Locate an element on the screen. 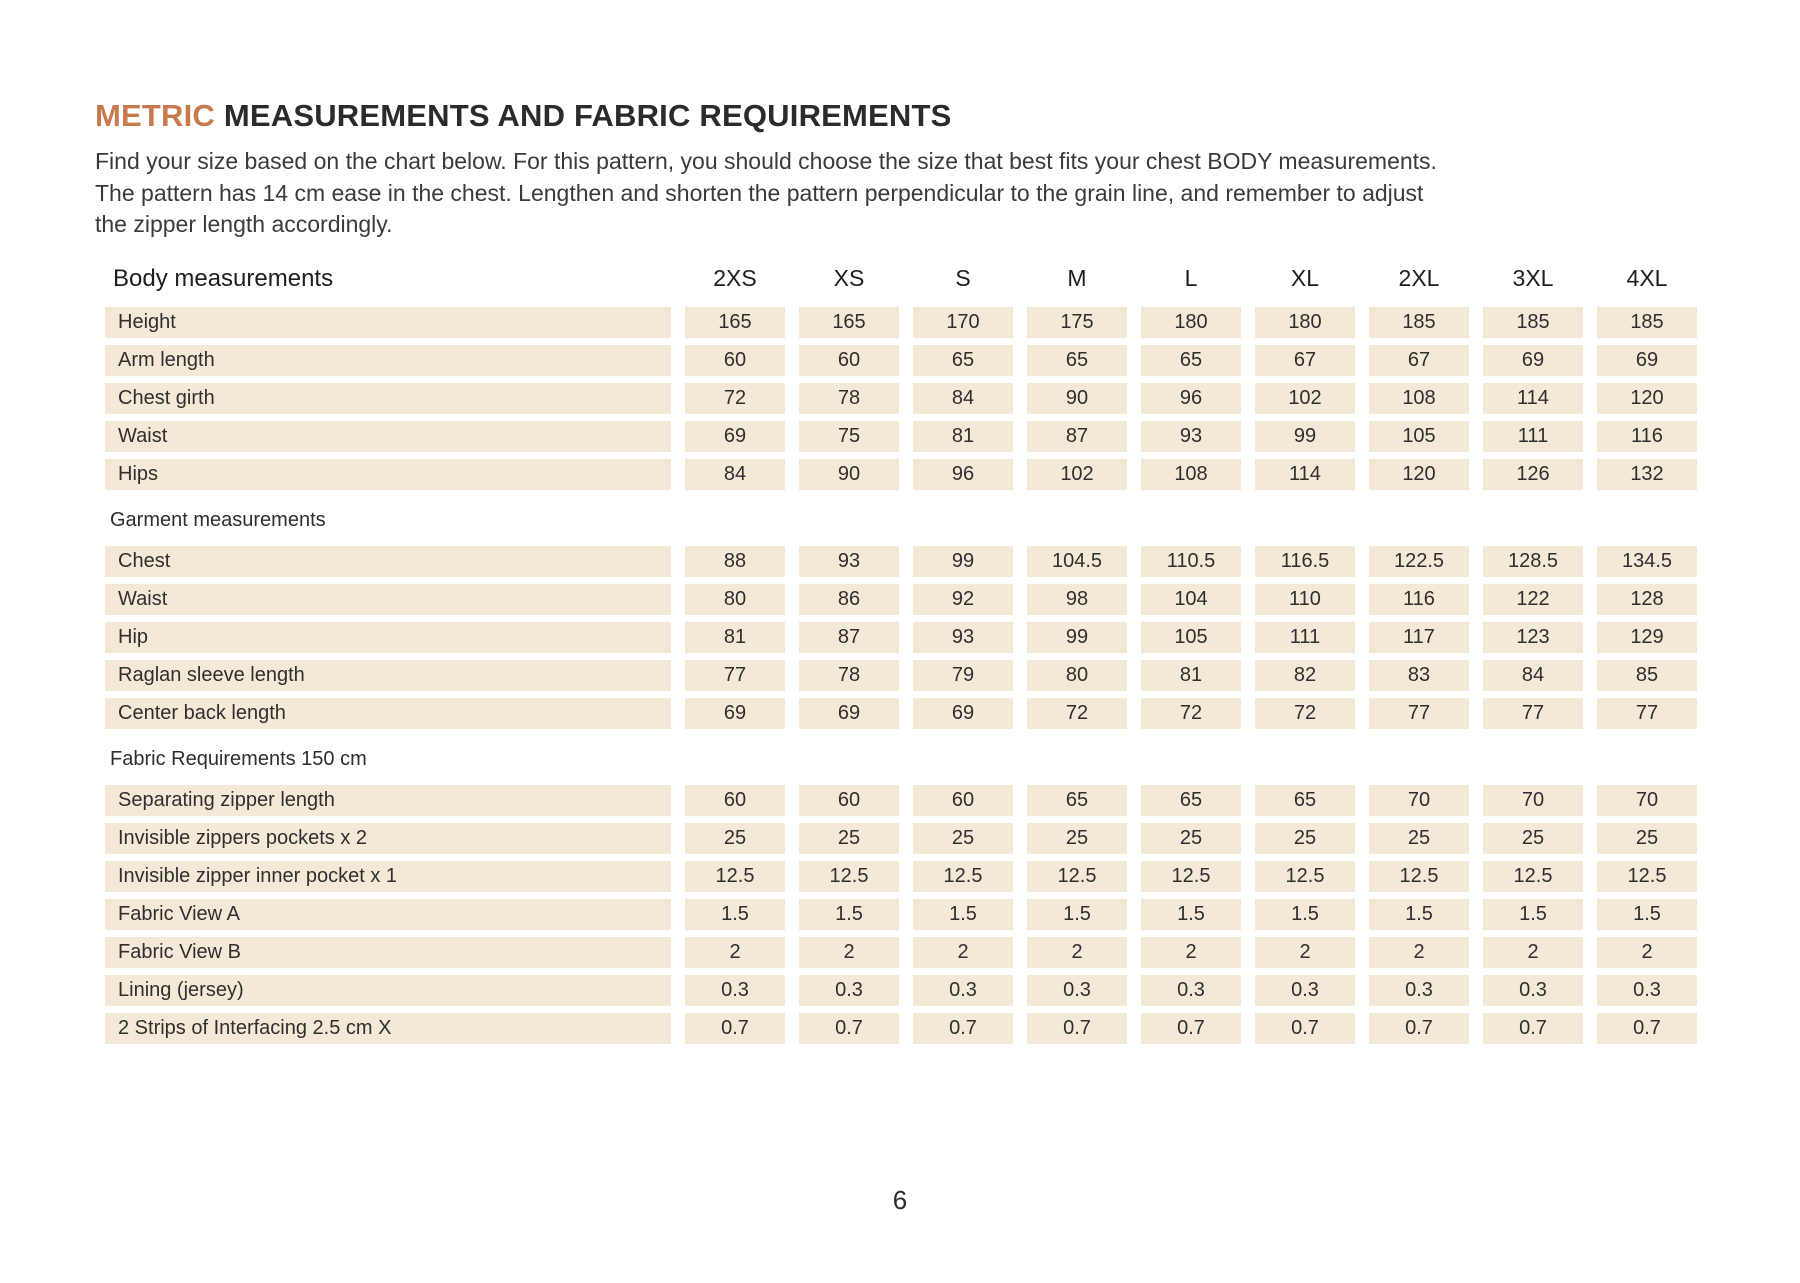  row-value: 93 is located at coordinates (1191, 436).